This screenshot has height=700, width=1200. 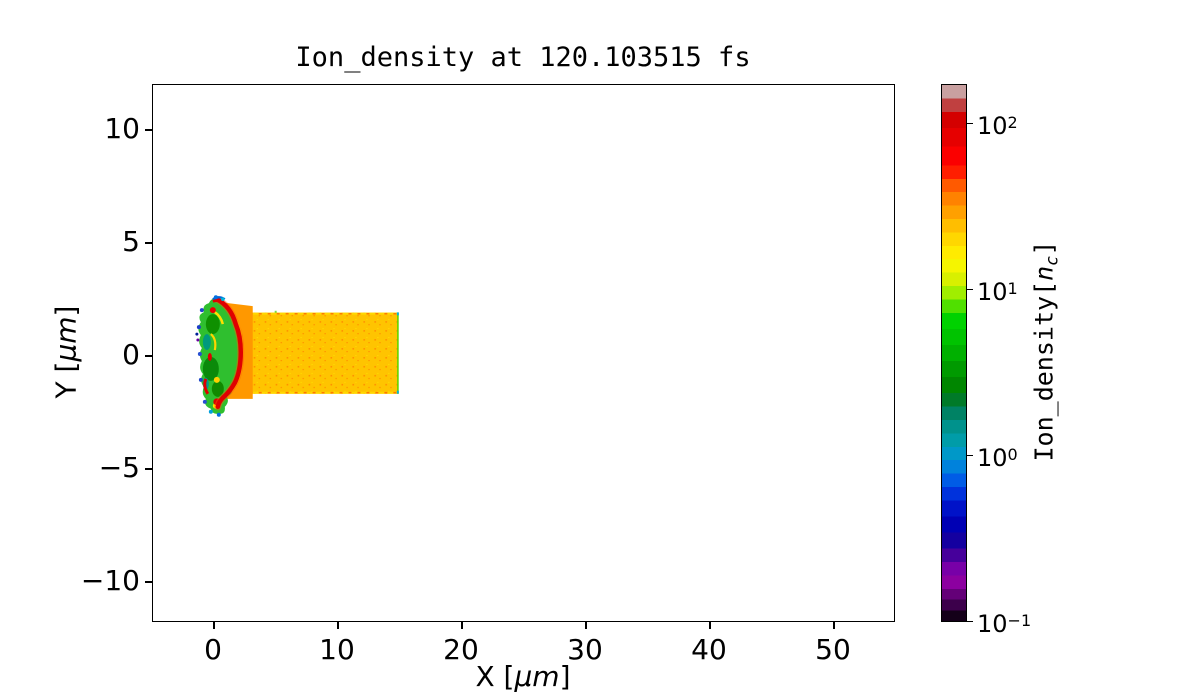 I want to click on x-tick-label: 20, so click(x=461, y=649).